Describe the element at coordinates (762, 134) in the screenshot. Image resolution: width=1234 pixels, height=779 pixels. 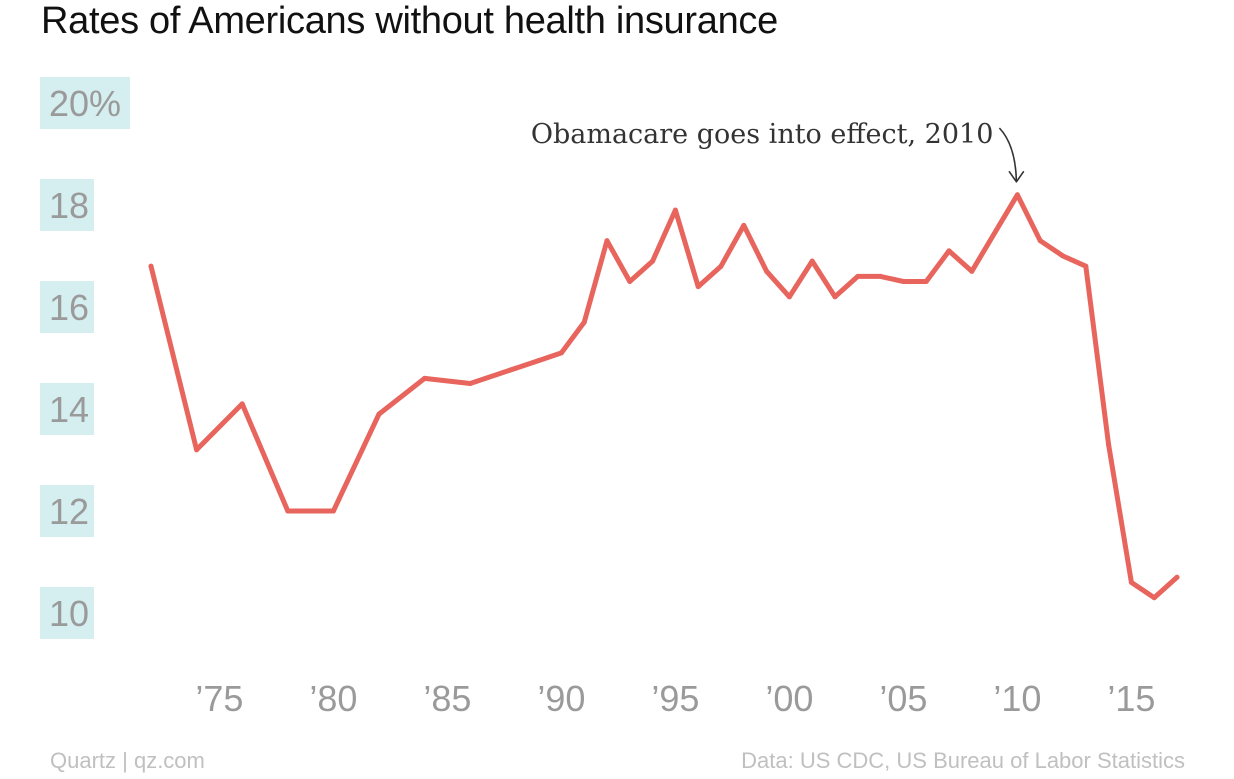
I see `annotation-label: Obamacare goes into effect, 2010` at that location.